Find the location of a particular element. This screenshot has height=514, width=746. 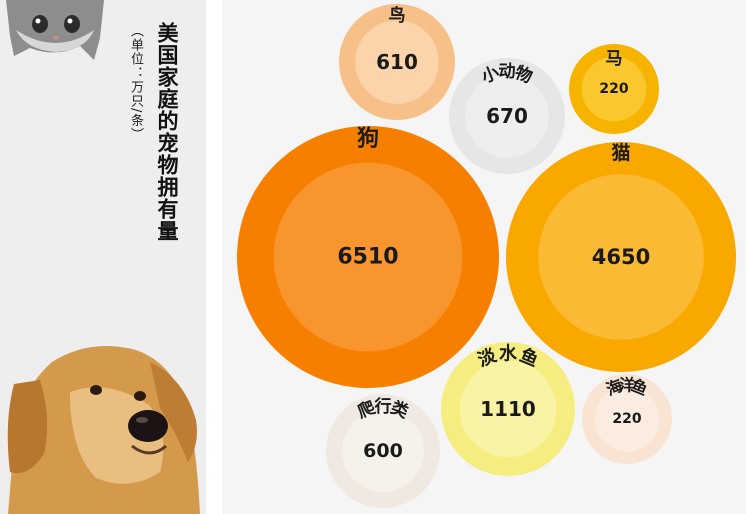

bubble-inner-dog is located at coordinates (368, 257).